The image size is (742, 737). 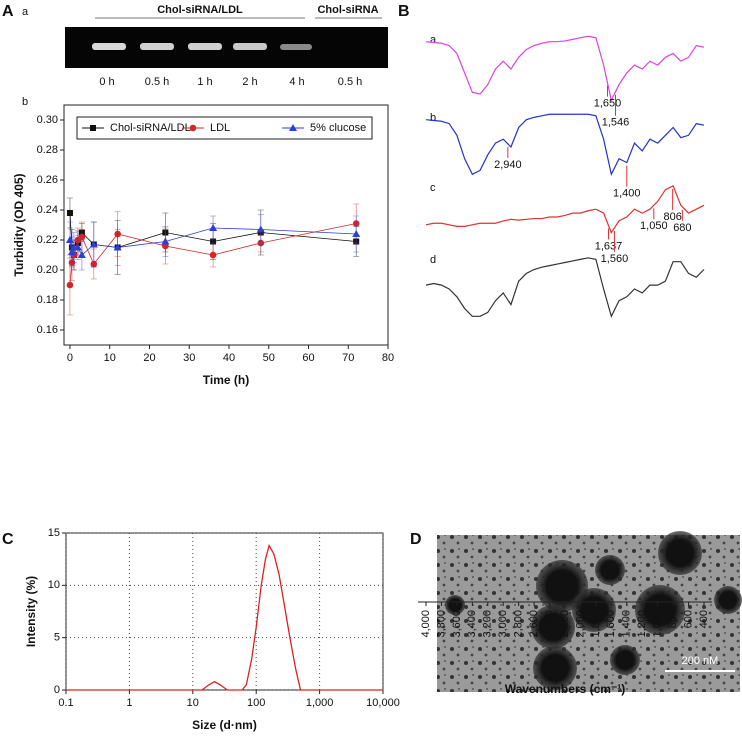 What do you see at coordinates (19, 224) in the screenshot?
I see `y-axis-label: Turbidity (OD 405)` at bounding box center [19, 224].